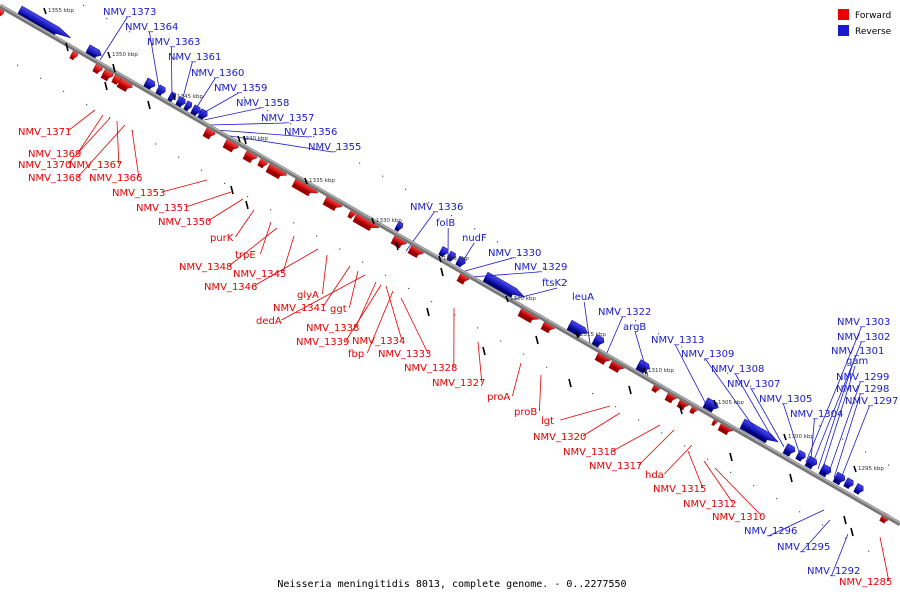 This screenshot has width=900, height=600. Describe the element at coordinates (245, 255) in the screenshot. I see `forward-gene-label: trpE` at that location.